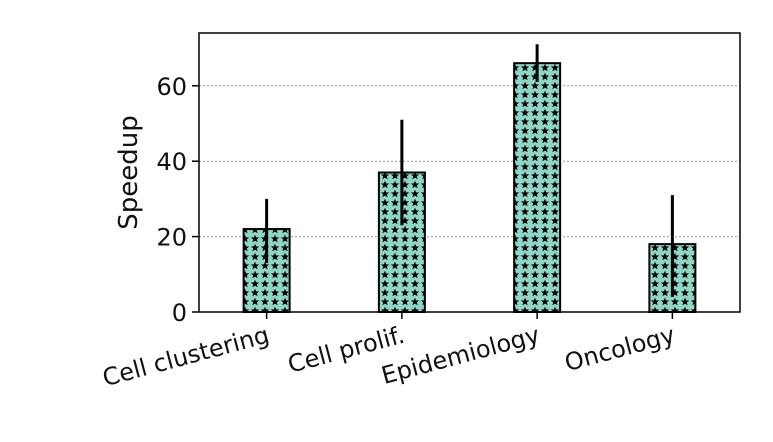 The height and width of the screenshot is (442, 773). I want to click on y-tick-label: 20, so click(171, 238).